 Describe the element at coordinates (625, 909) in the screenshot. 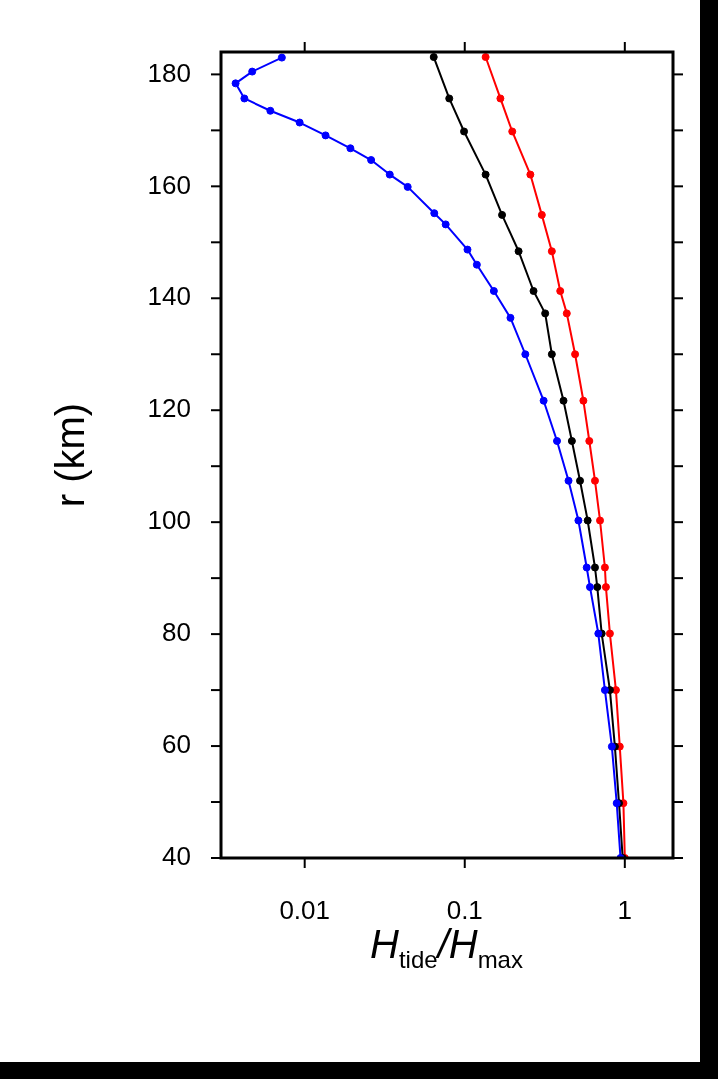

I see `x-tick-label: 1` at that location.